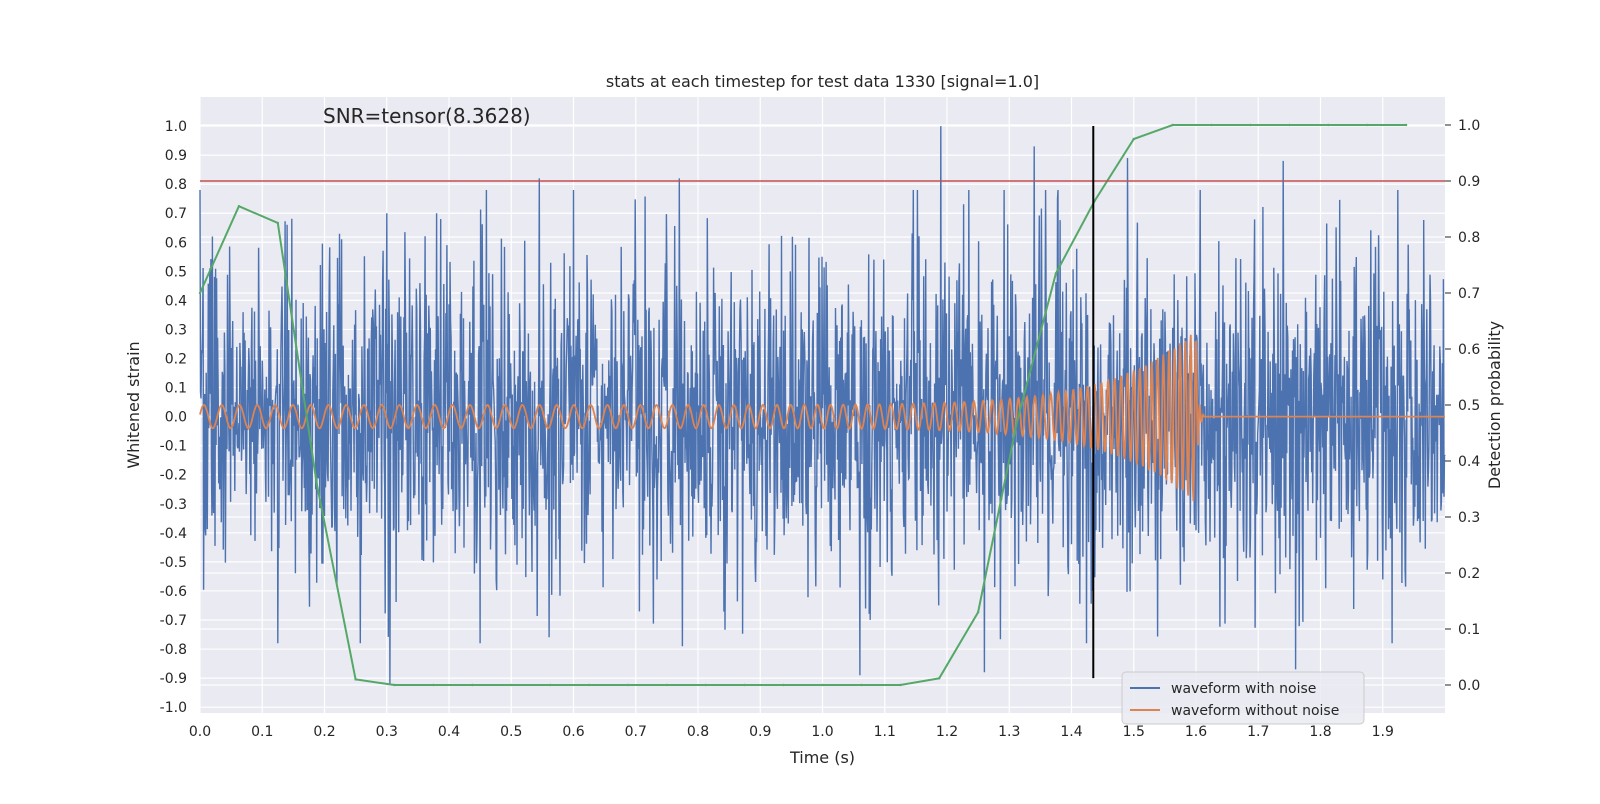 This screenshot has height=804, width=1600. What do you see at coordinates (173, 476) in the screenshot?
I see `y-tick-label-left: -0.2` at bounding box center [173, 476].